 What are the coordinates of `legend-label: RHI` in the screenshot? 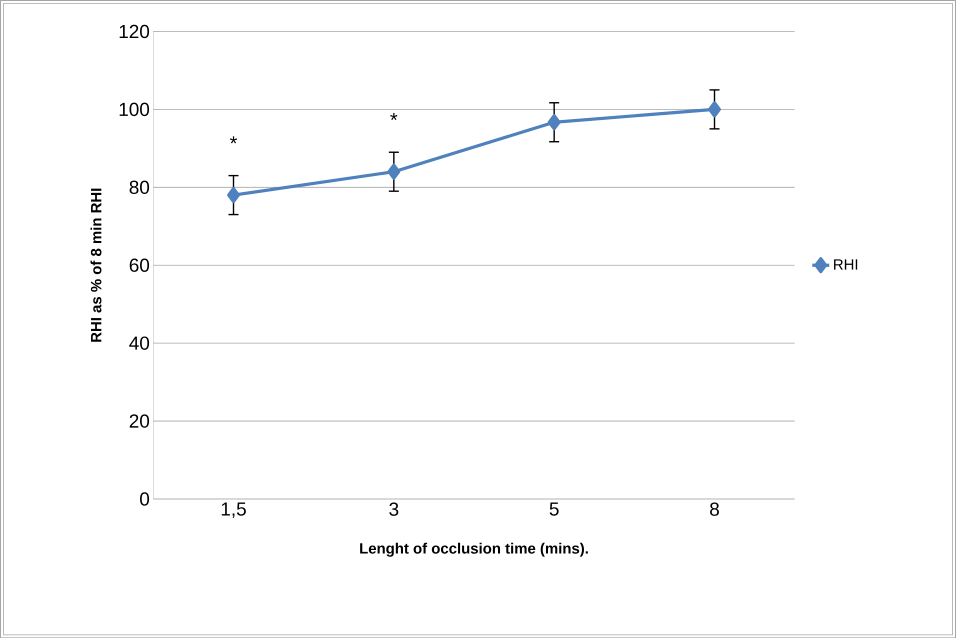 It's located at (846, 264).